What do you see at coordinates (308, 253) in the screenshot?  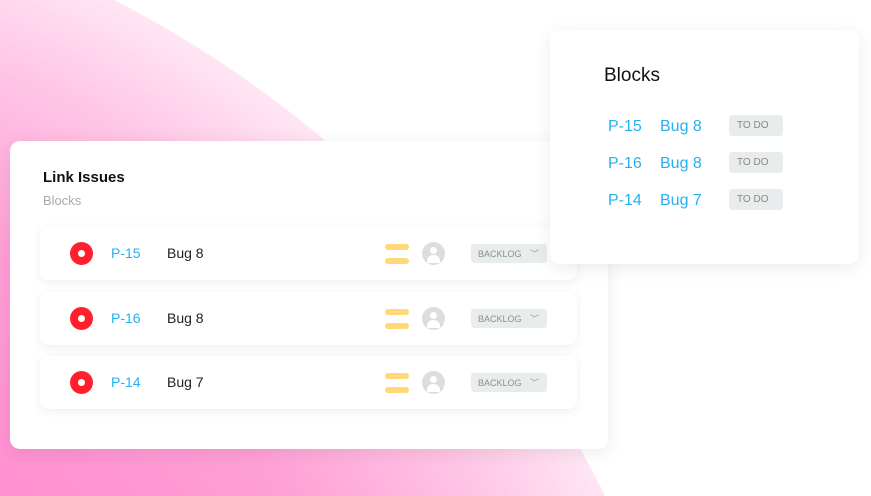 I see `issue-row: P-15 Bug 8 BACKLOG ﹀` at bounding box center [308, 253].